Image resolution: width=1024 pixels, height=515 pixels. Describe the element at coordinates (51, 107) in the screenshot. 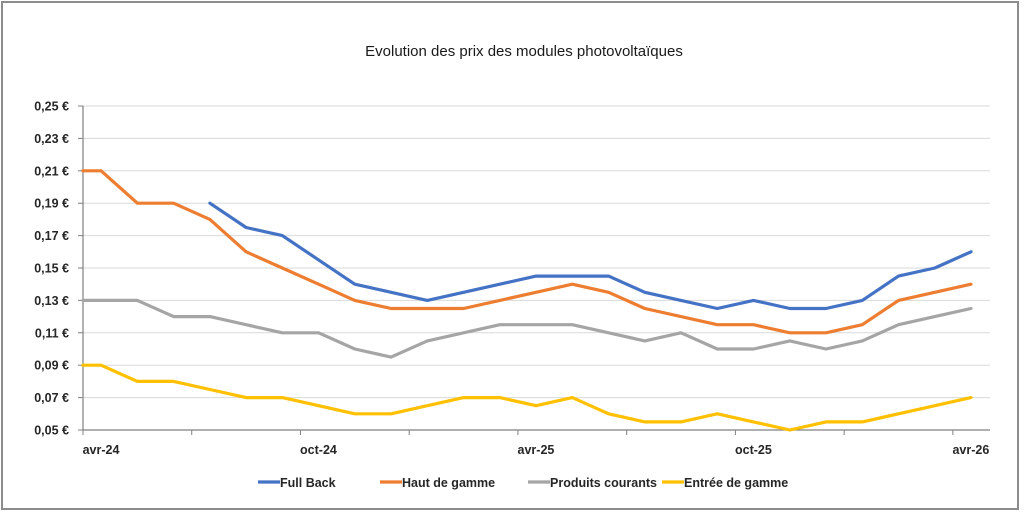

I see `y-tick-label: 0,25 €` at that location.